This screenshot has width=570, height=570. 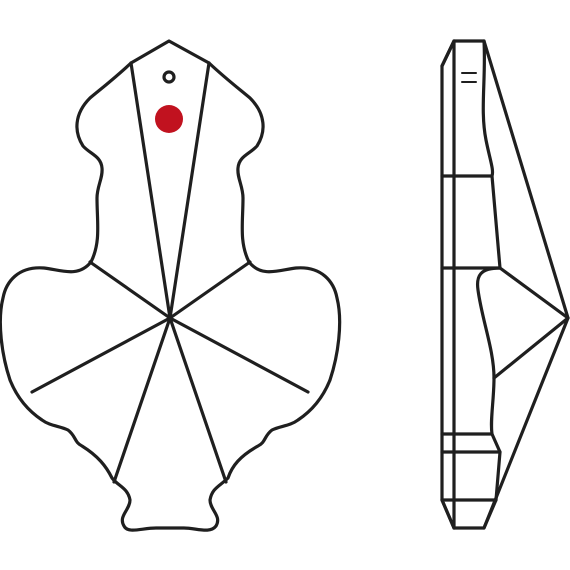 I want to click on red-dot-marker, so click(x=169, y=119).